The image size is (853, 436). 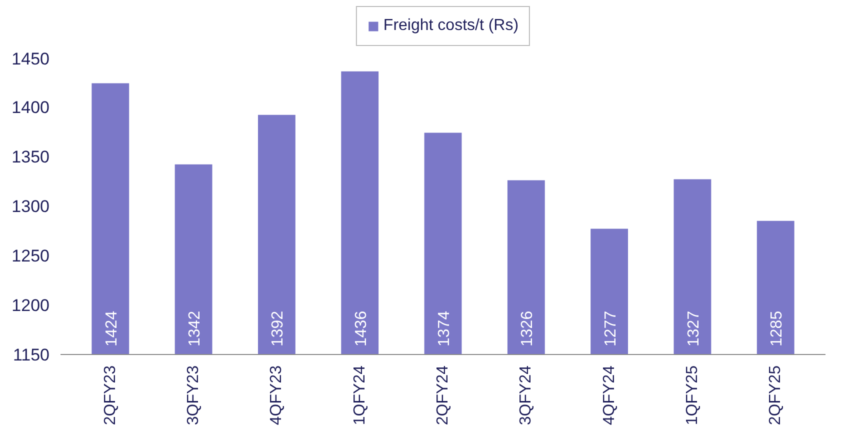 I want to click on y-tick-label: 1400, so click(x=31, y=107).